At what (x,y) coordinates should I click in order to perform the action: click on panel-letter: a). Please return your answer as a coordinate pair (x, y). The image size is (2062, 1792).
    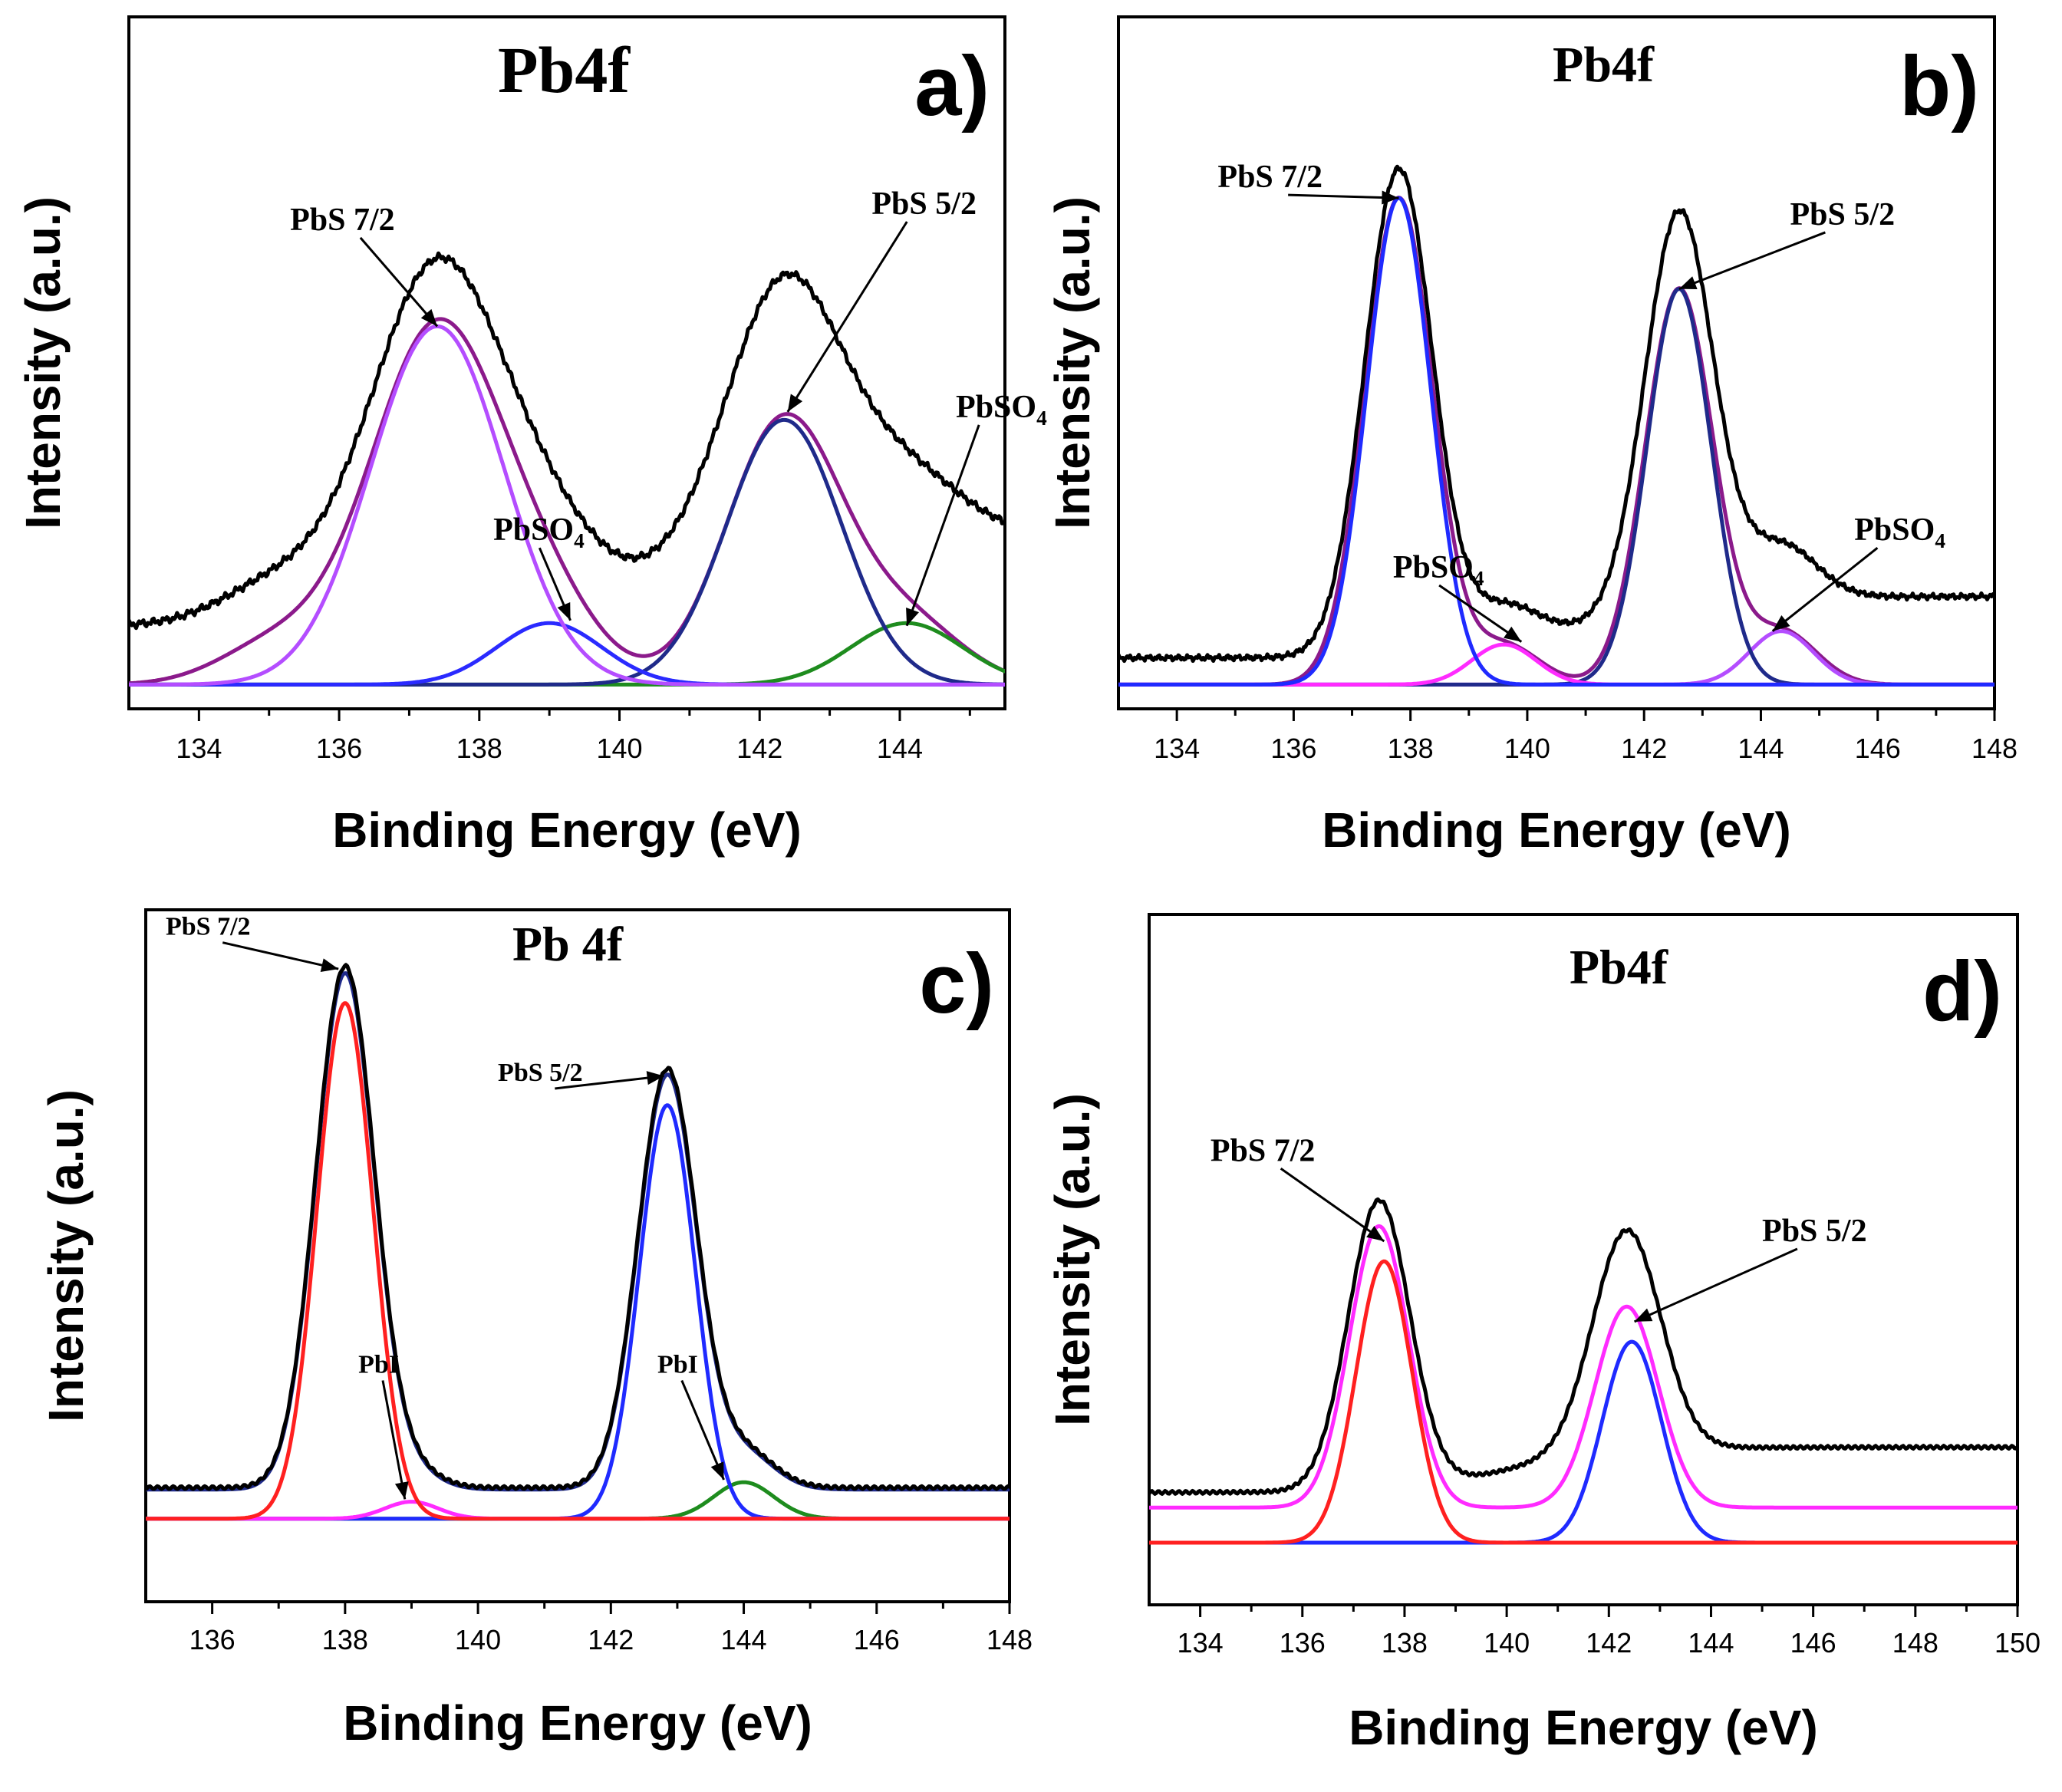
    Looking at the image, I should click on (952, 86).